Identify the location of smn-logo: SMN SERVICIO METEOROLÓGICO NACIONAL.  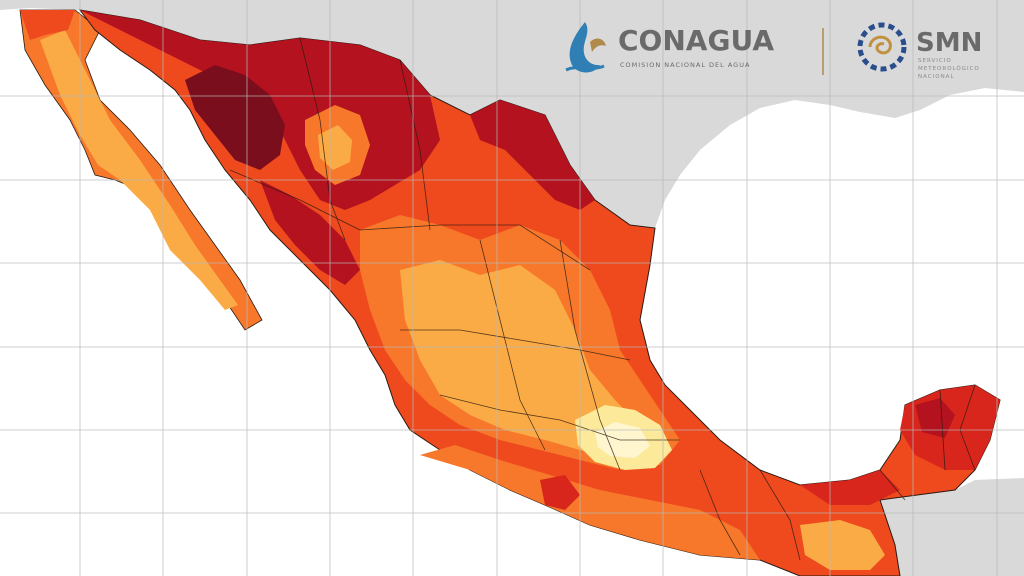
(919, 51).